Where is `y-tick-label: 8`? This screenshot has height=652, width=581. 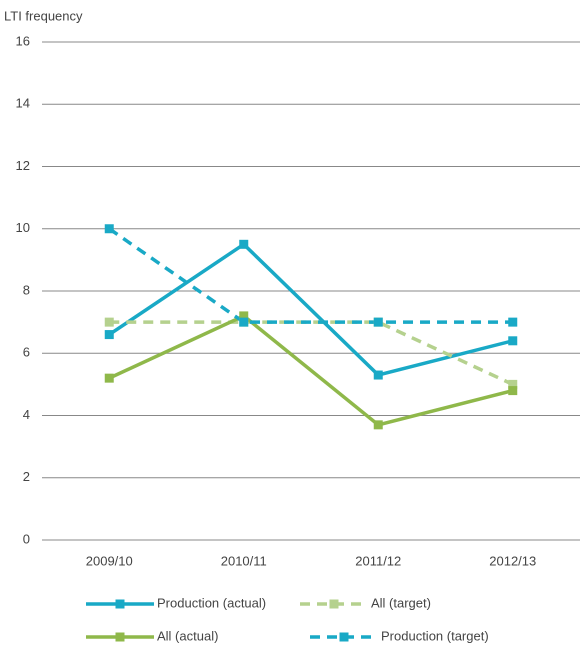 y-tick-label: 8 is located at coordinates (26, 289).